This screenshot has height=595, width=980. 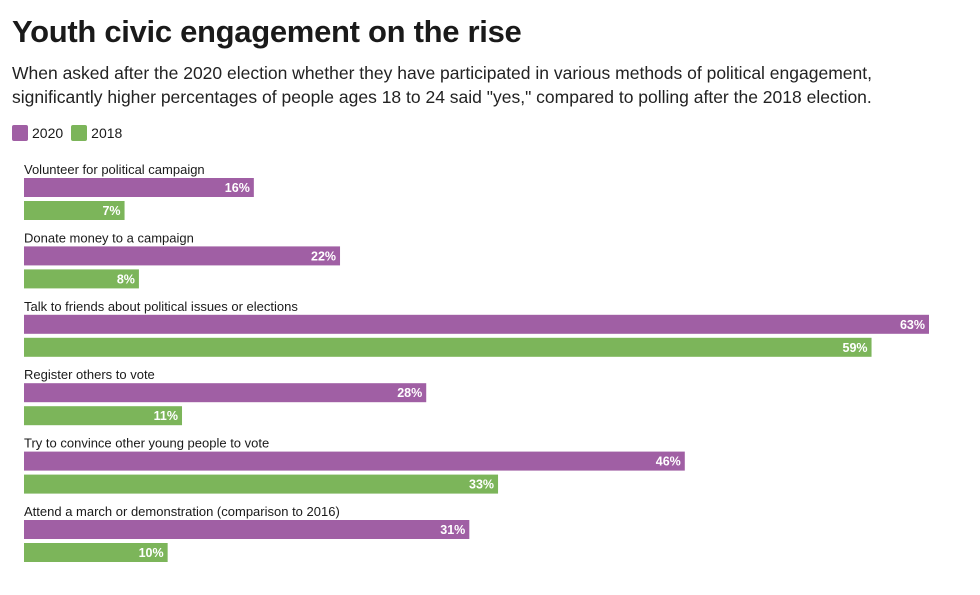 What do you see at coordinates (139, 187) in the screenshot?
I see `bar-2020-volunteer-for-political-campaign` at bounding box center [139, 187].